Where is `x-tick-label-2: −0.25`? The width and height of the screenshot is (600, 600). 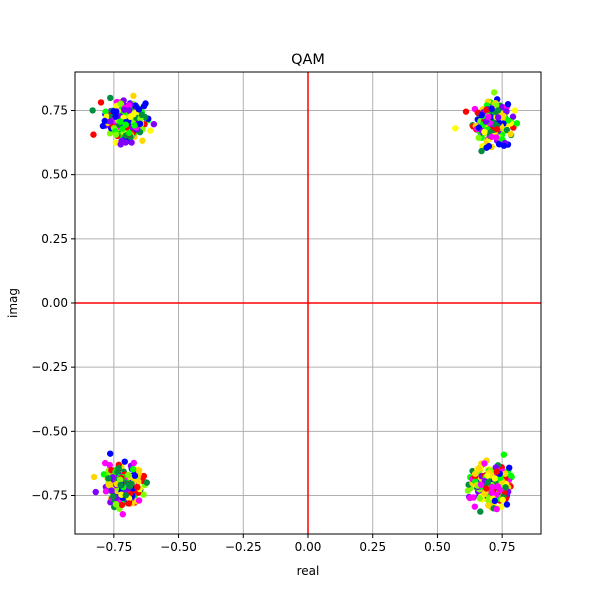 x-tick-label-2: −0.25 is located at coordinates (243, 547).